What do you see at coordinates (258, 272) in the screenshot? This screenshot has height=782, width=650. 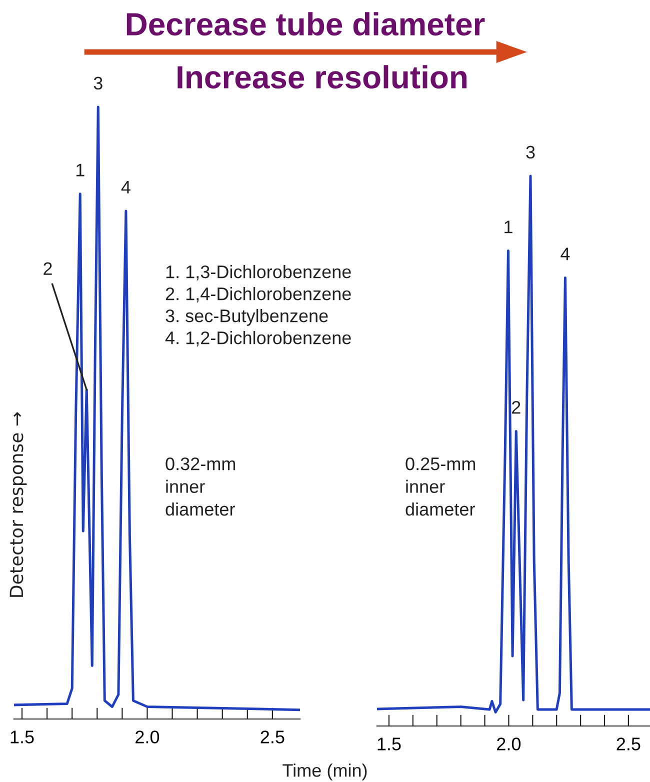 I see `annotation: 1. 1,3-Dichlorobenzene` at bounding box center [258, 272].